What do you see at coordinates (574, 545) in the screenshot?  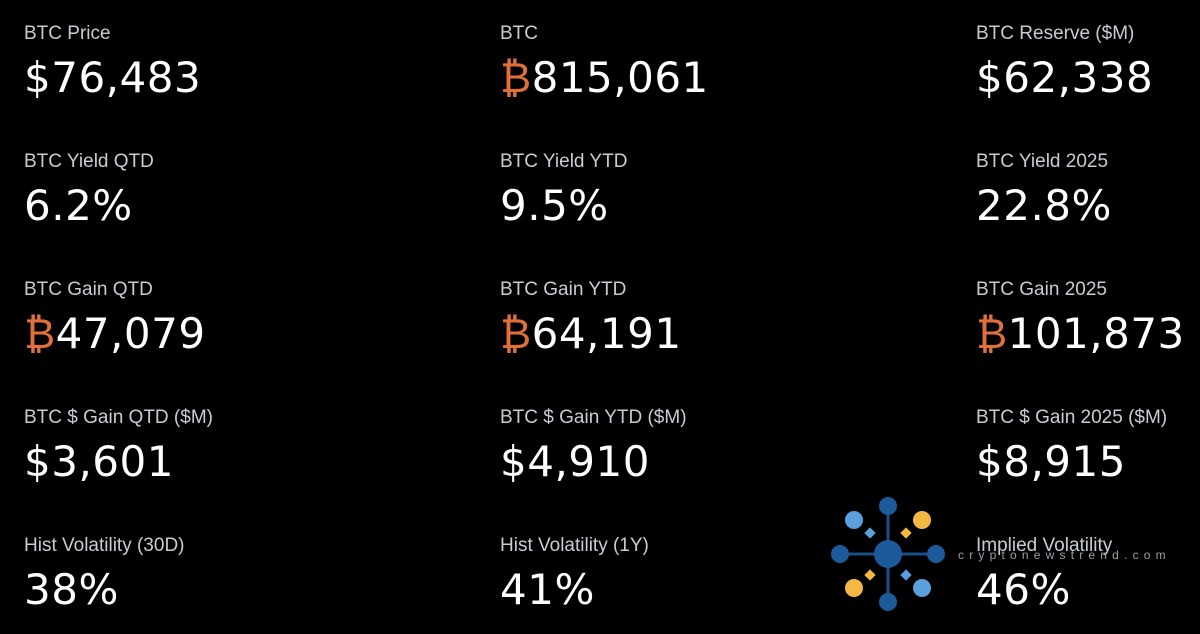 I see `metric-label: Hist Volatility (1Y)` at bounding box center [574, 545].